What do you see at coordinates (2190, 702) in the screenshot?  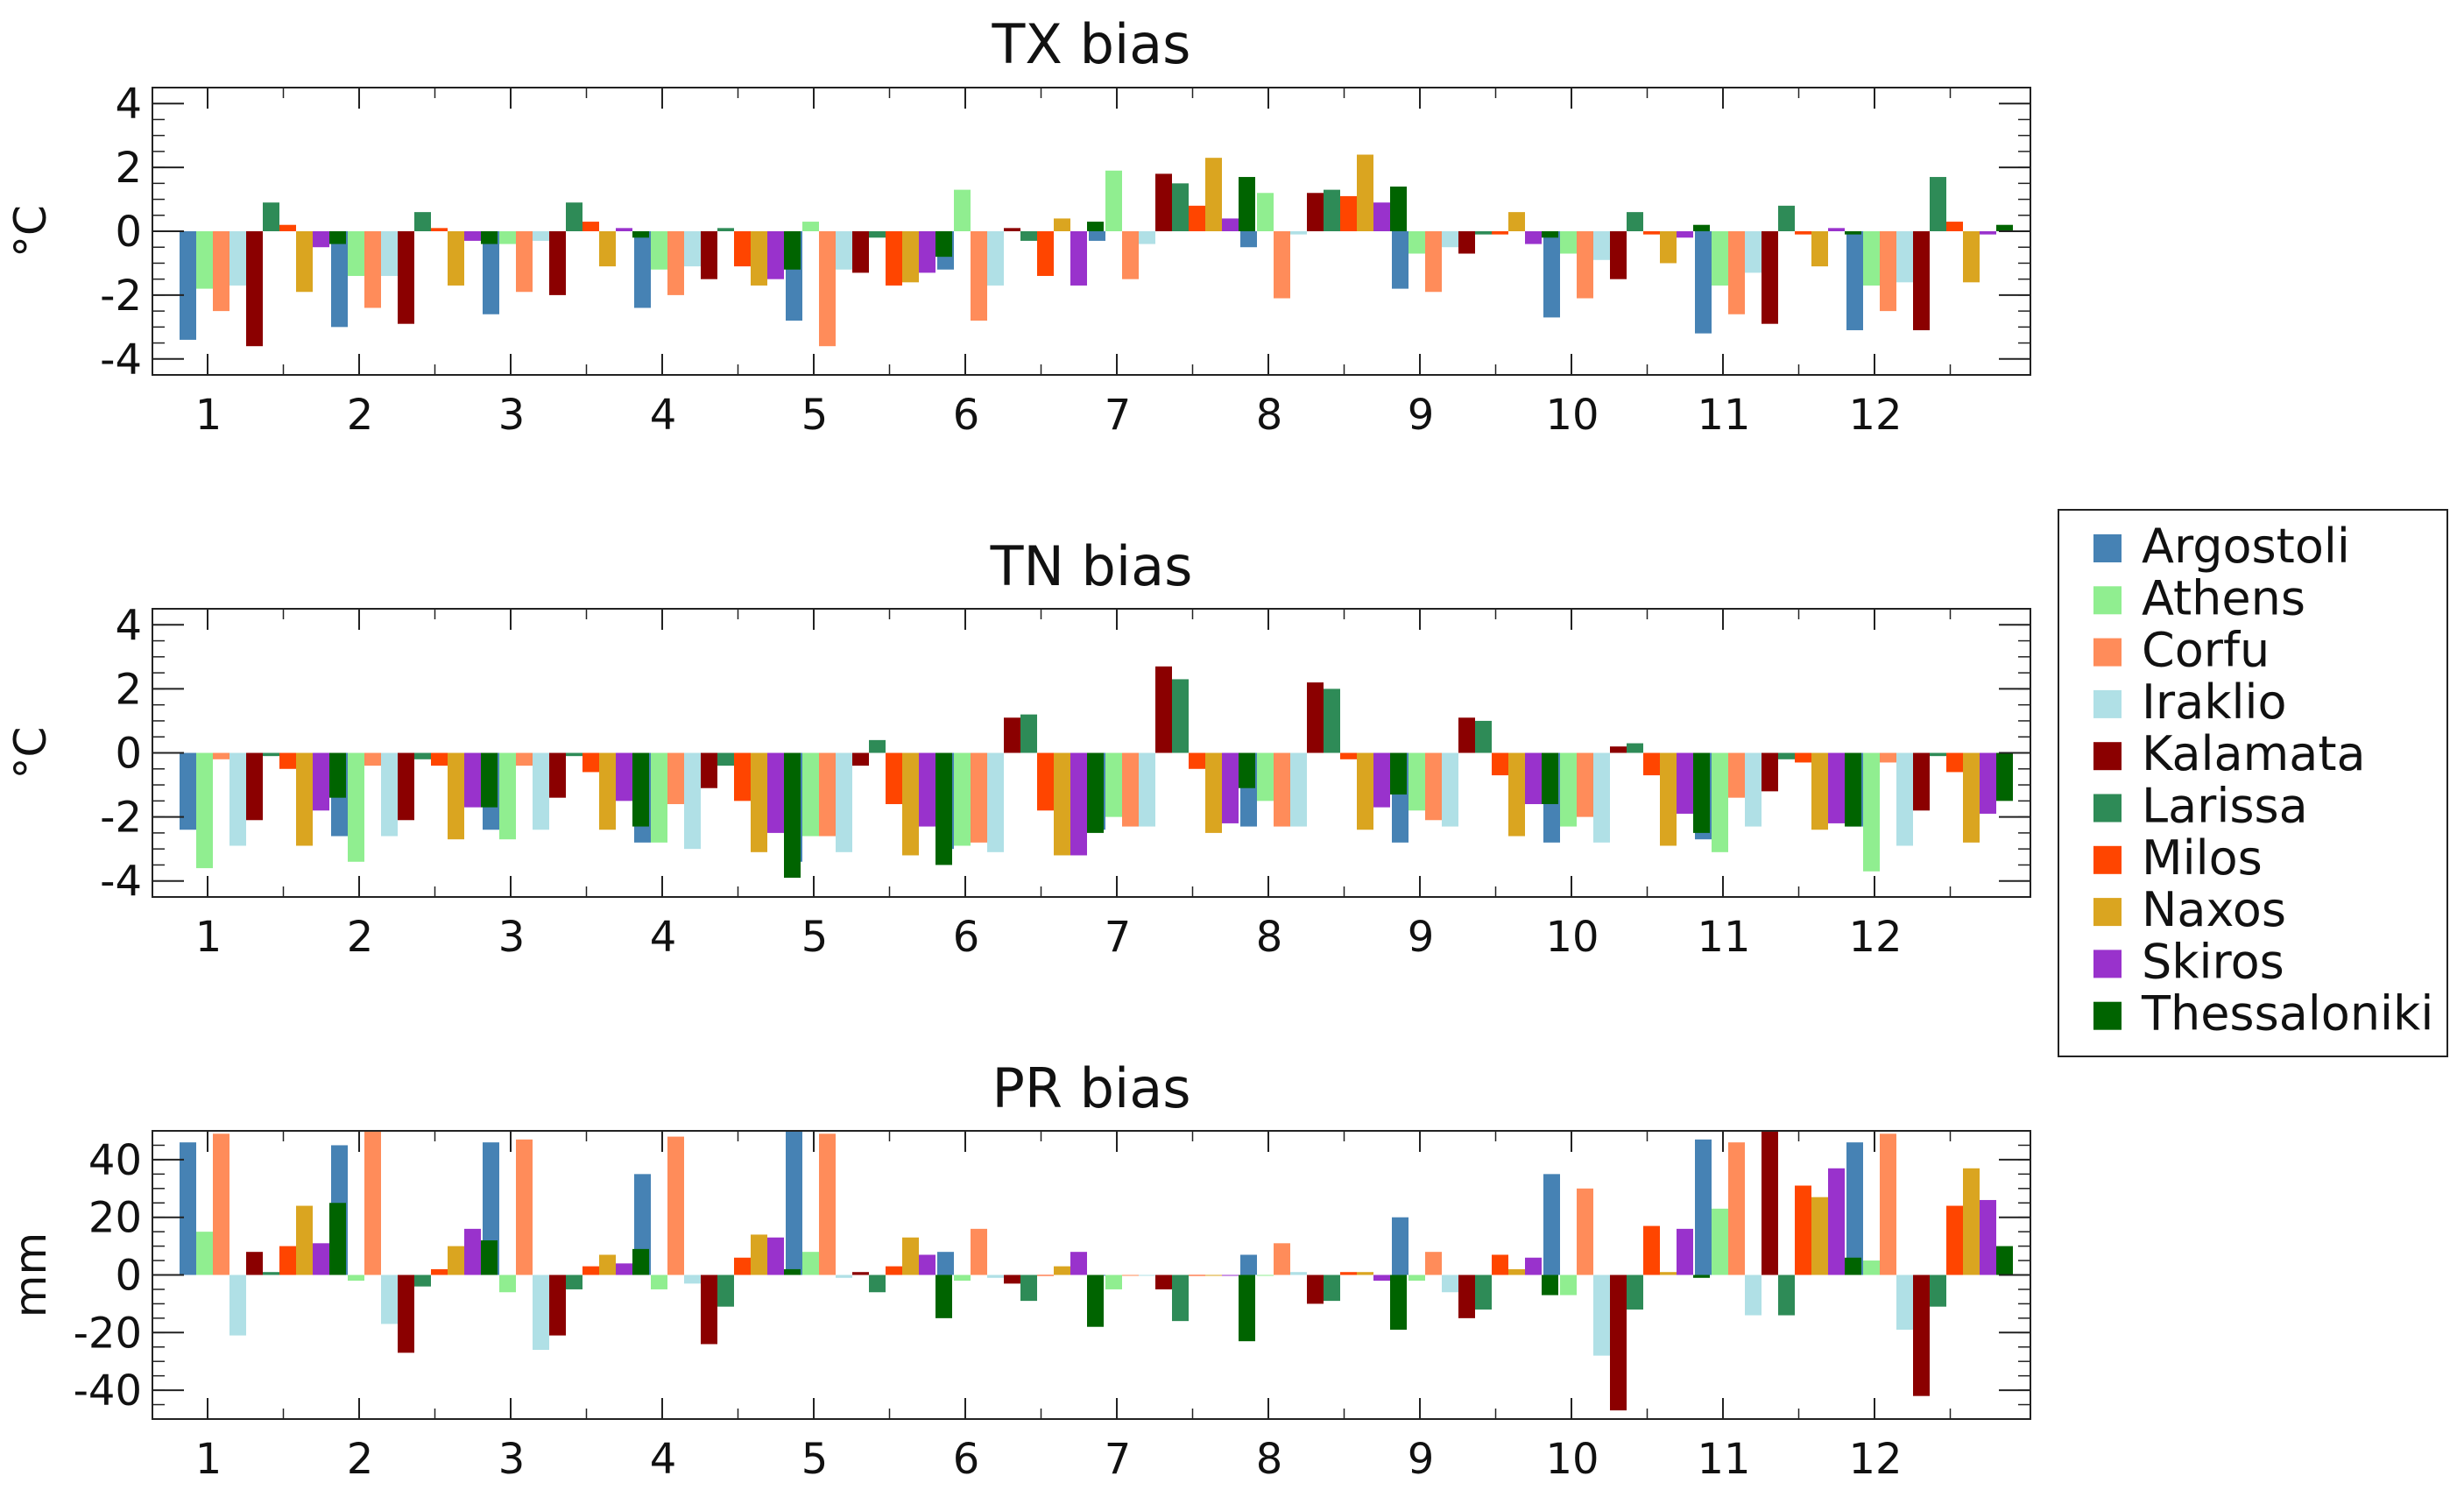 I see `legend-item-iraklio: Iraklio` at bounding box center [2190, 702].